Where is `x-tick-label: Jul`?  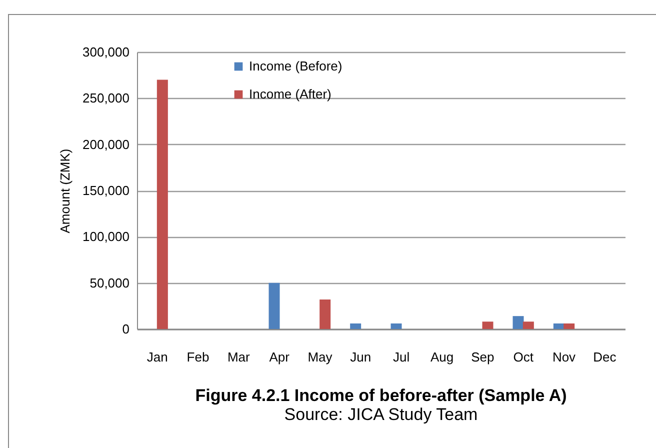 x-tick-label: Jul is located at coordinates (401, 357).